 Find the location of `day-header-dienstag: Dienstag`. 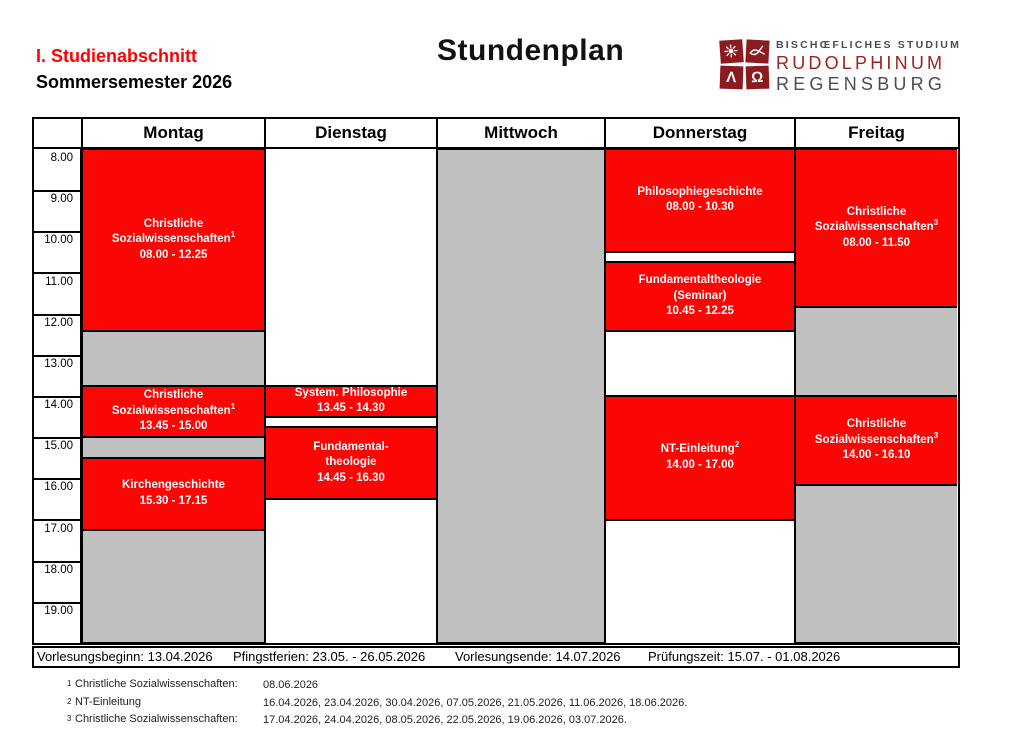

day-header-dienstag: Dienstag is located at coordinates (351, 132).